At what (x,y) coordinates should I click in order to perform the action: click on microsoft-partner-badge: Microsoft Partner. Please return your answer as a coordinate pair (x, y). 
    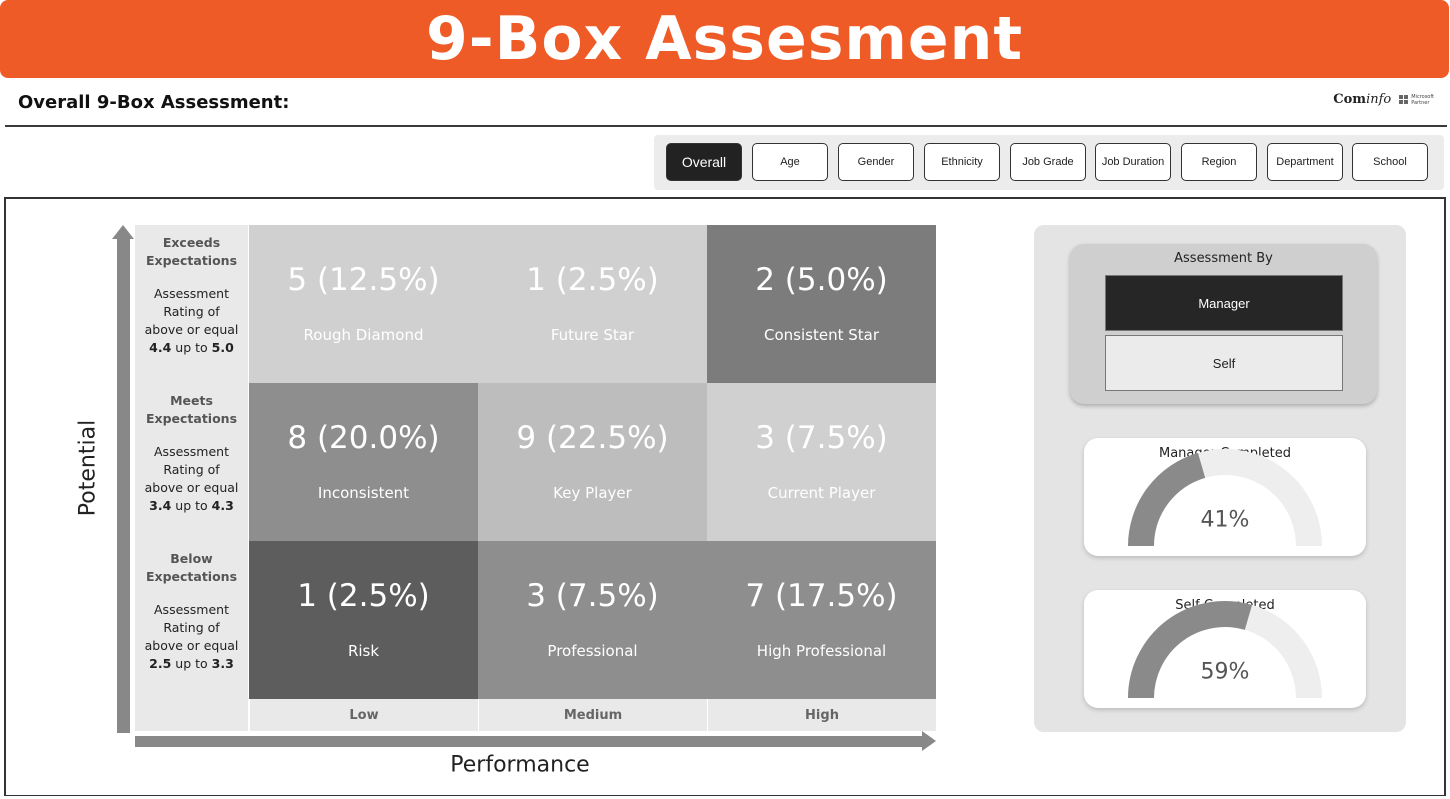
    Looking at the image, I should click on (1416, 100).